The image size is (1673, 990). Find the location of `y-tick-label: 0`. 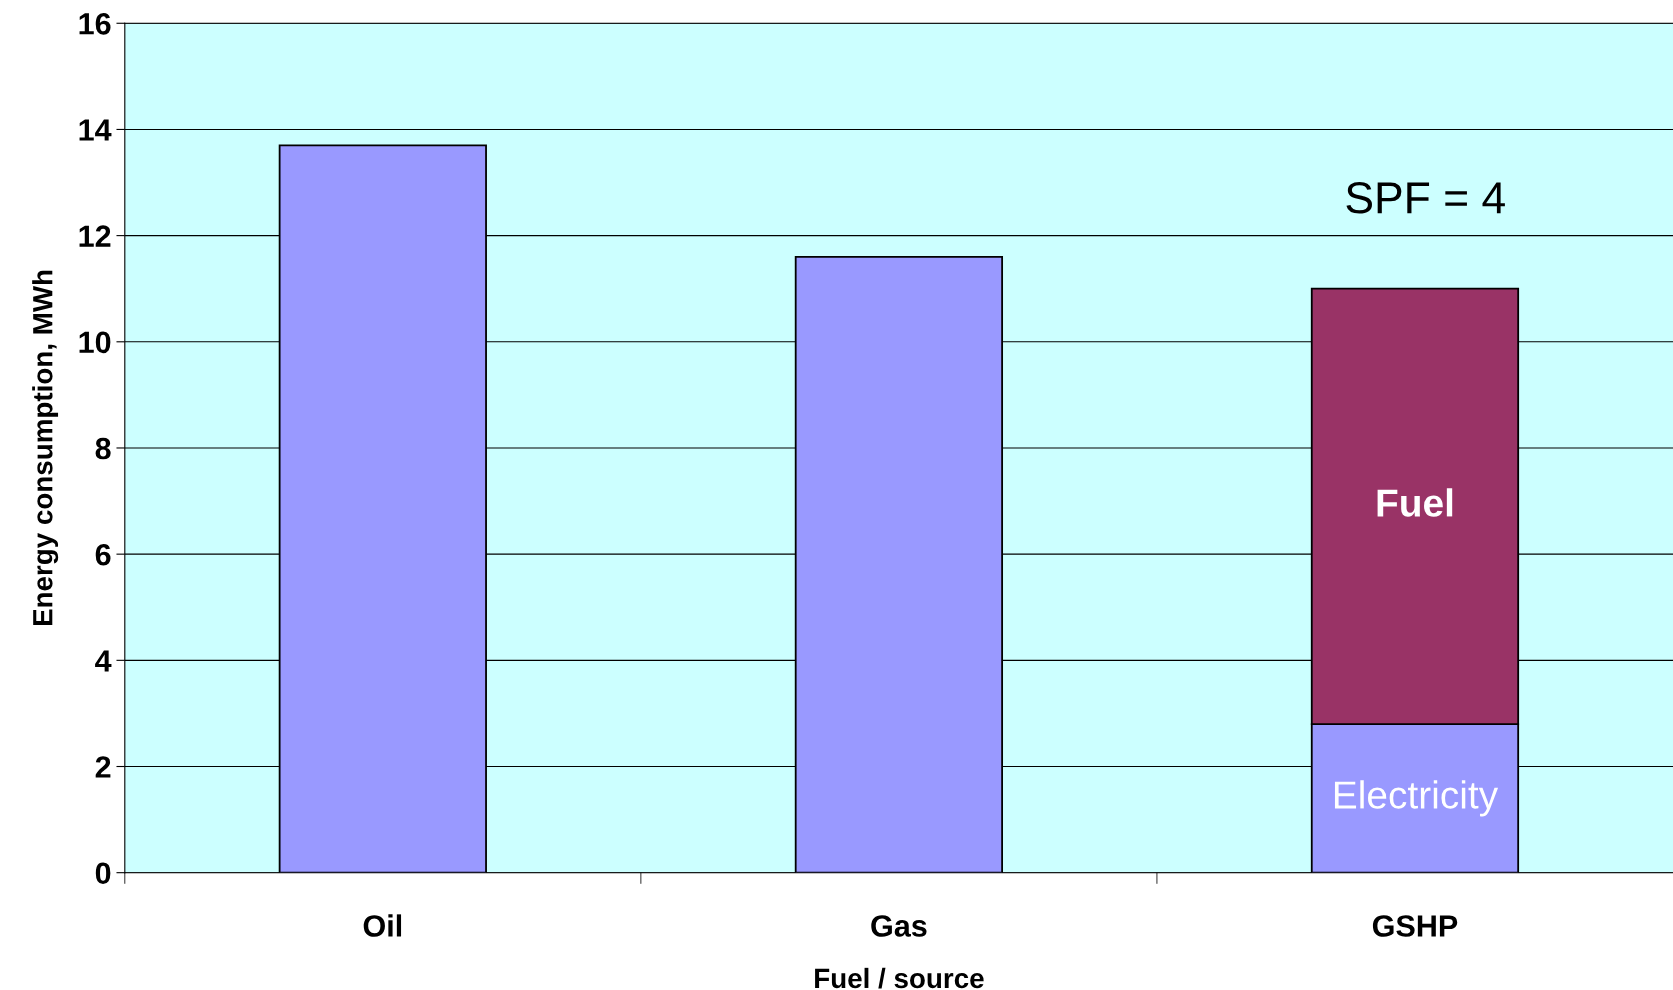

y-tick-label: 0 is located at coordinates (103, 873).